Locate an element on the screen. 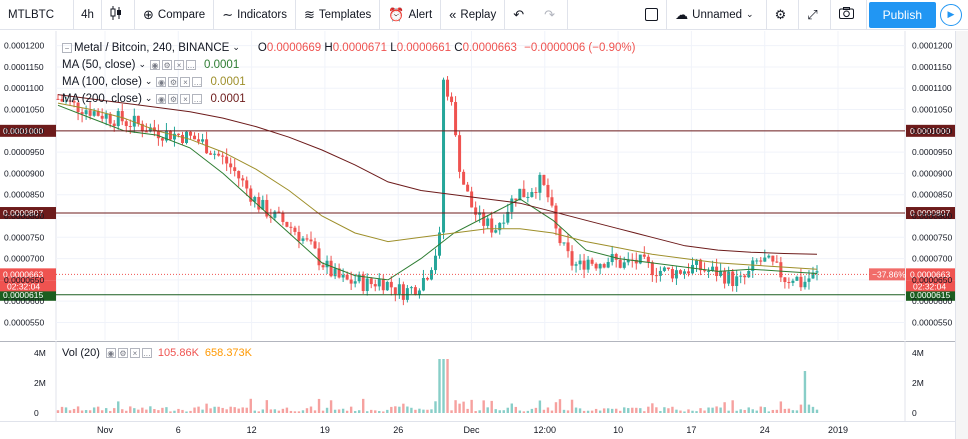 Image resolution: width=968 pixels, height=439 pixels. time-axis: Nov 6 12 19 26 Dec 12:00 10 17 24 2019 is located at coordinates (484, 430).